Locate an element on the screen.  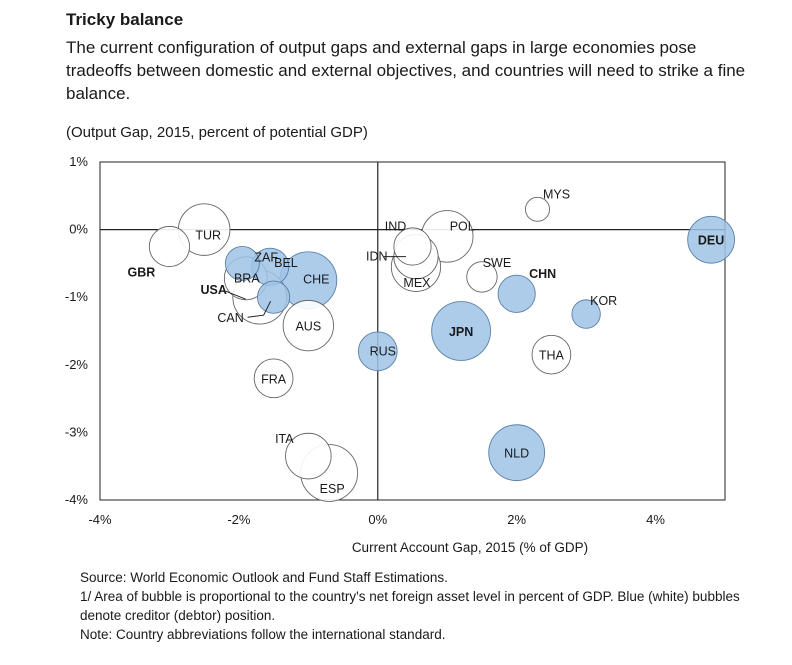
bubble-rus is located at coordinates (377, 351).